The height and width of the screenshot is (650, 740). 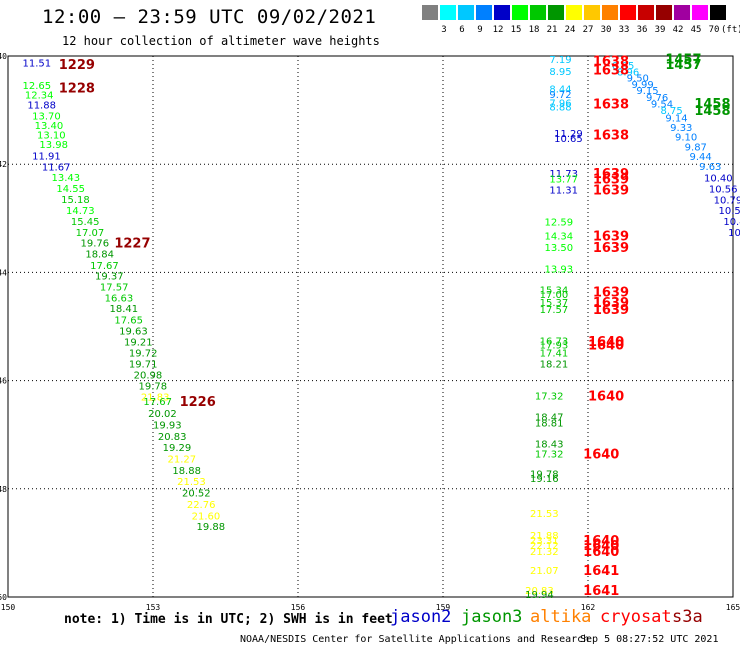 What do you see at coordinates (733, 607) in the screenshot?
I see `x-tick-label: 165` at bounding box center [733, 607].